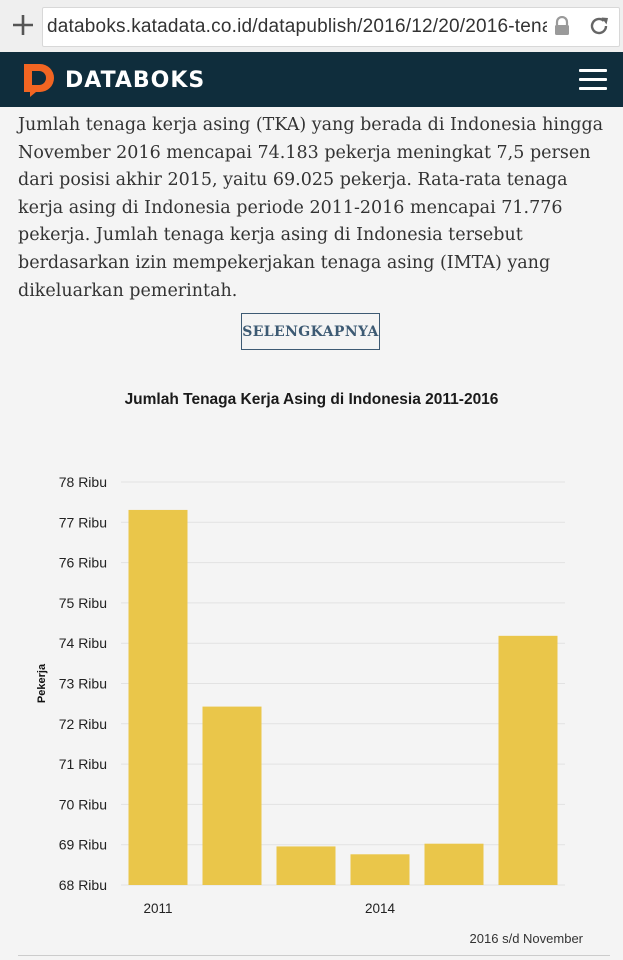  What do you see at coordinates (380, 908) in the screenshot?
I see `x-tick-label: 2014` at bounding box center [380, 908].